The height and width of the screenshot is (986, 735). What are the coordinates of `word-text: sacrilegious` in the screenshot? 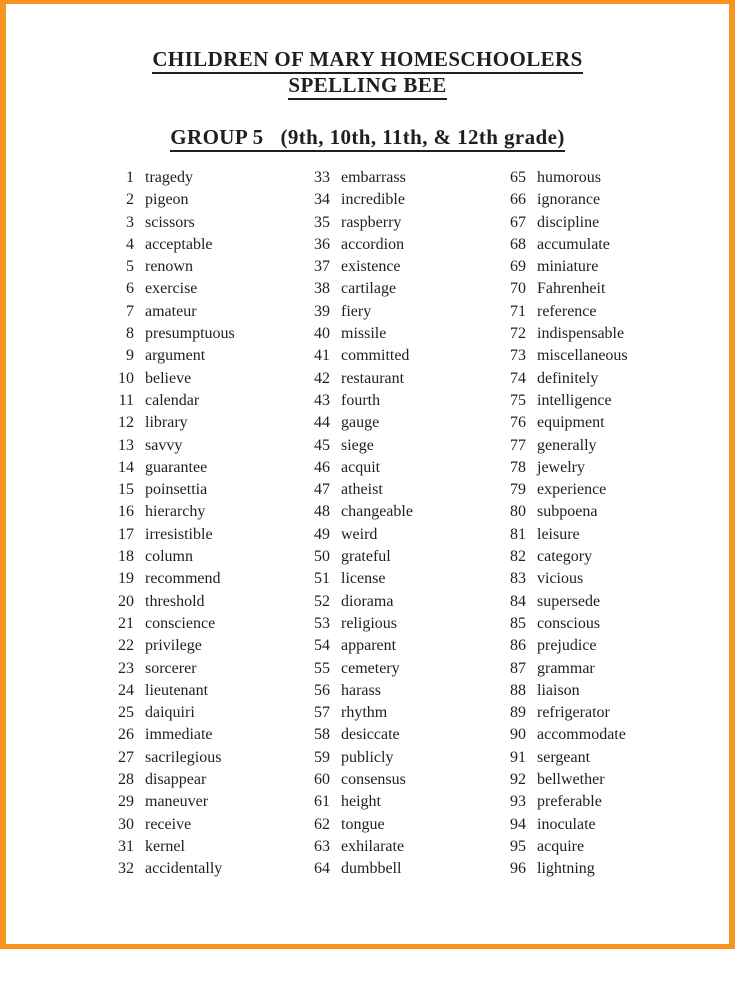 It's located at (183, 757).